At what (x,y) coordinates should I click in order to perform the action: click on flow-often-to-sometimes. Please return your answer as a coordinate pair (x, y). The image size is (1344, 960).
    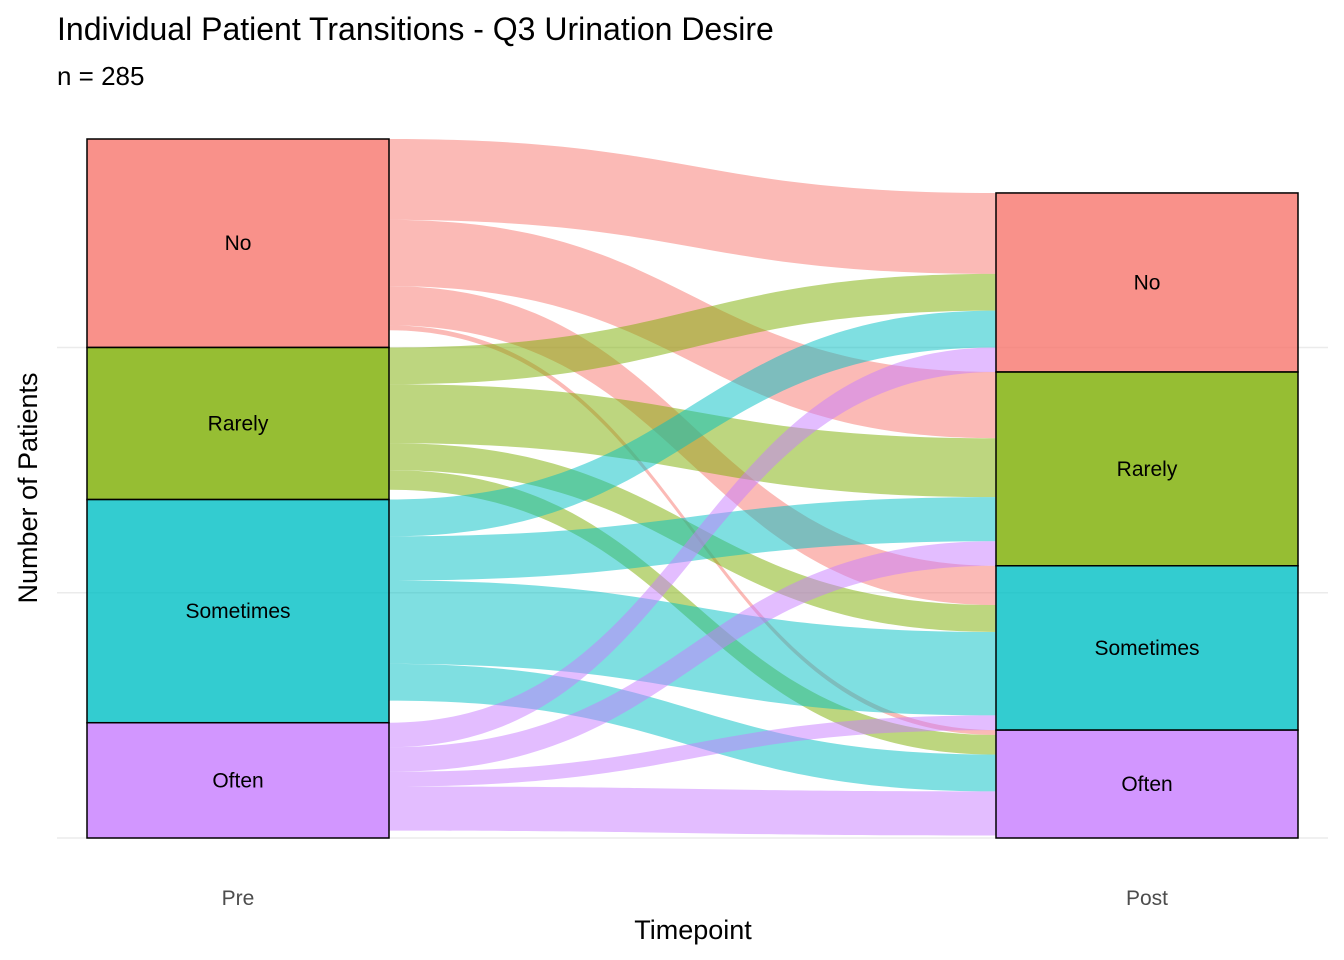
    Looking at the image, I should click on (692, 751).